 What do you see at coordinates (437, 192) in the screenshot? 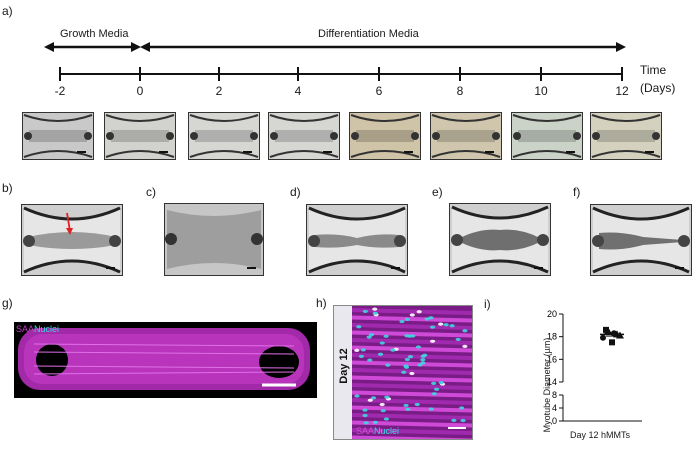
I see `panel-e-label: e)` at bounding box center [437, 192].